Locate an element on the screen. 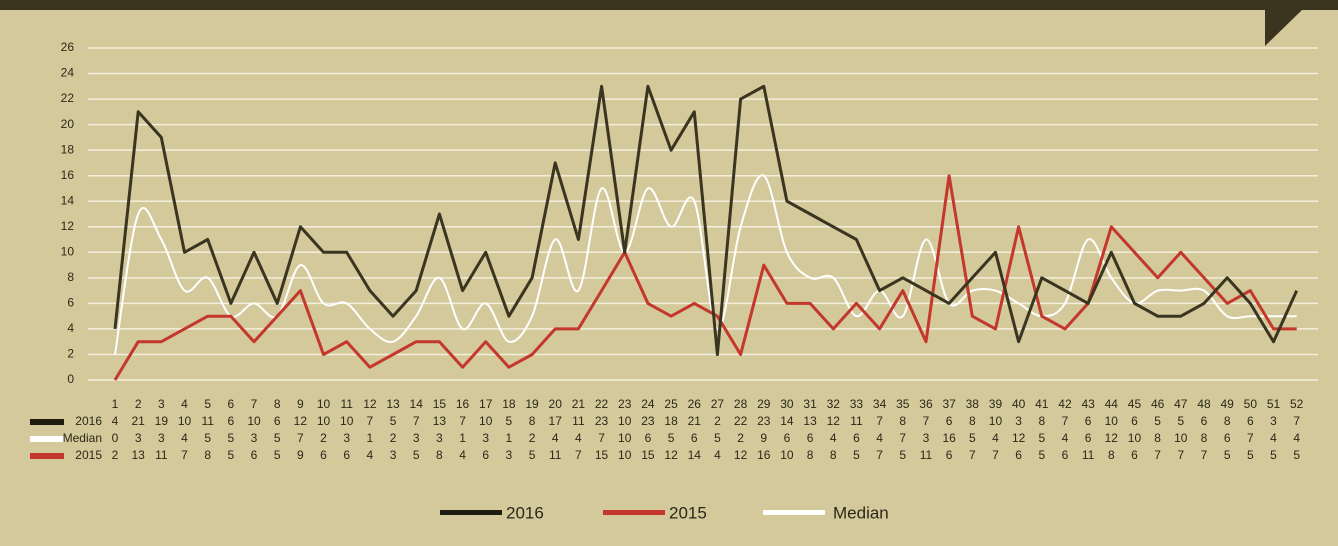 Image resolution: width=1338 pixels, height=546 pixels. x-tick-label: 30 is located at coordinates (787, 404).